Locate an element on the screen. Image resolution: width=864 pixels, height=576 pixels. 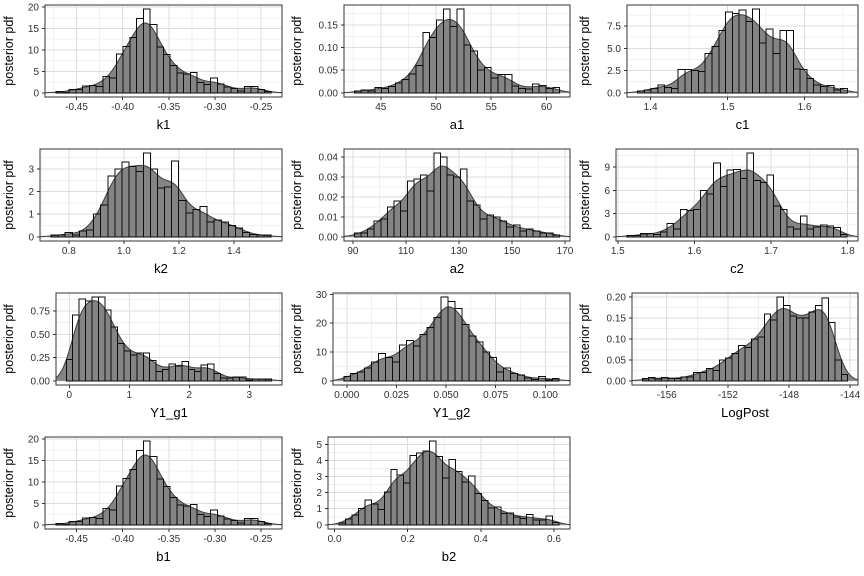
y-axis: 0 5 10 15 20 is located at coordinates (36, 51).